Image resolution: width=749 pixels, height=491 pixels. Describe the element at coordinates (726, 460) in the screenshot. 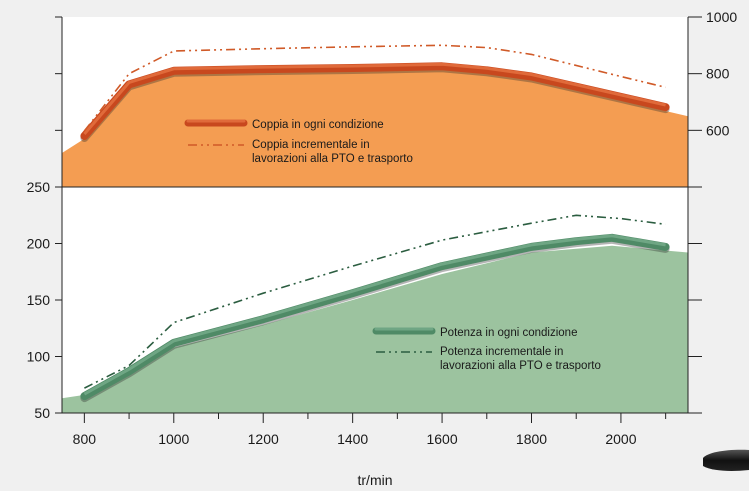

I see `decorative-puck-image` at that location.